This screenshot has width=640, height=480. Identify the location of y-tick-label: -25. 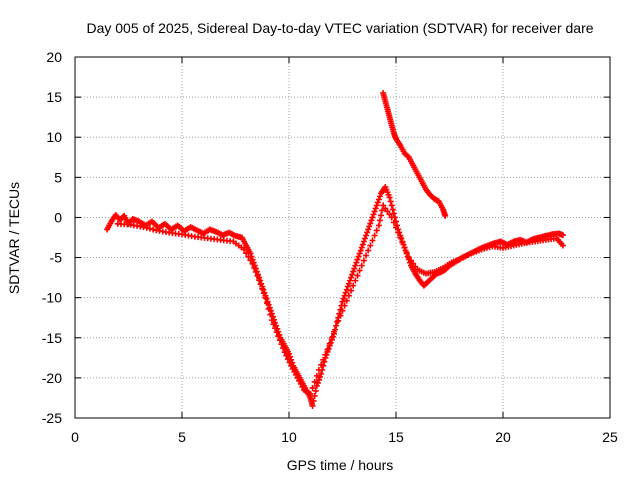
(52, 418).